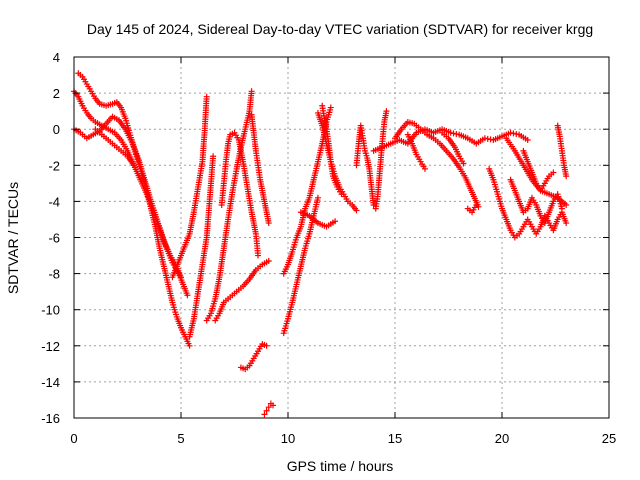  Describe the element at coordinates (300, 265) in the screenshot. I see `series-arc13` at that location.